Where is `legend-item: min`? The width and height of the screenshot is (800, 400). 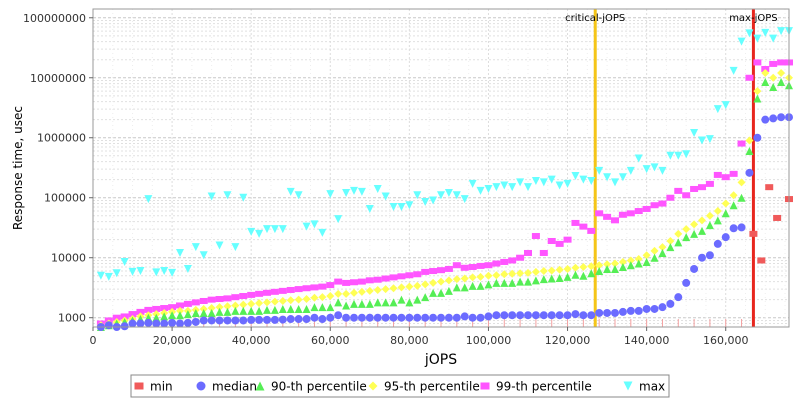 legend-item: min is located at coordinates (153, 387).